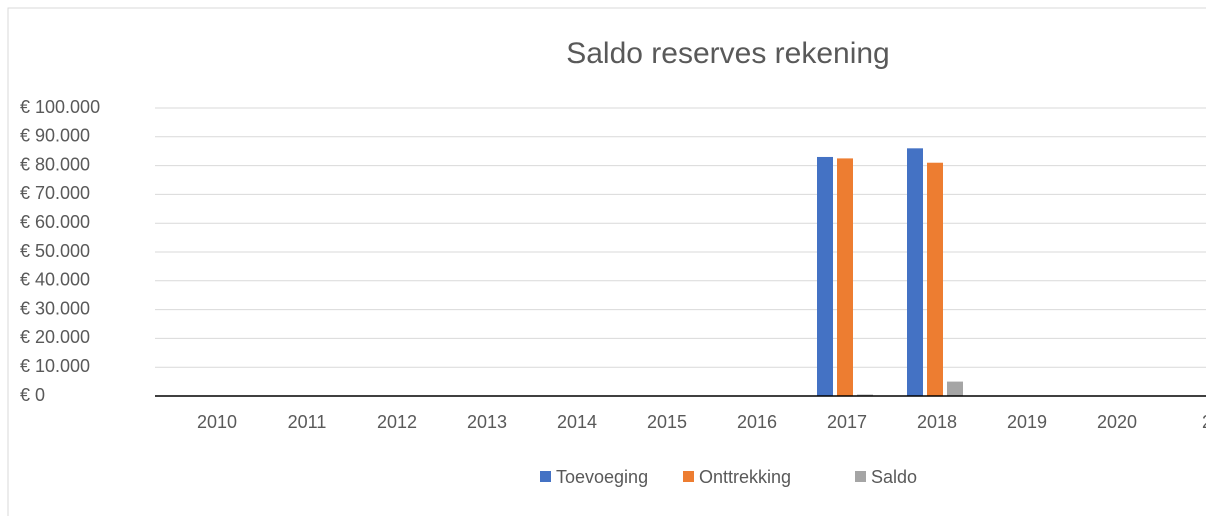  I want to click on y-tick-label: € 90.000, so click(55, 136).